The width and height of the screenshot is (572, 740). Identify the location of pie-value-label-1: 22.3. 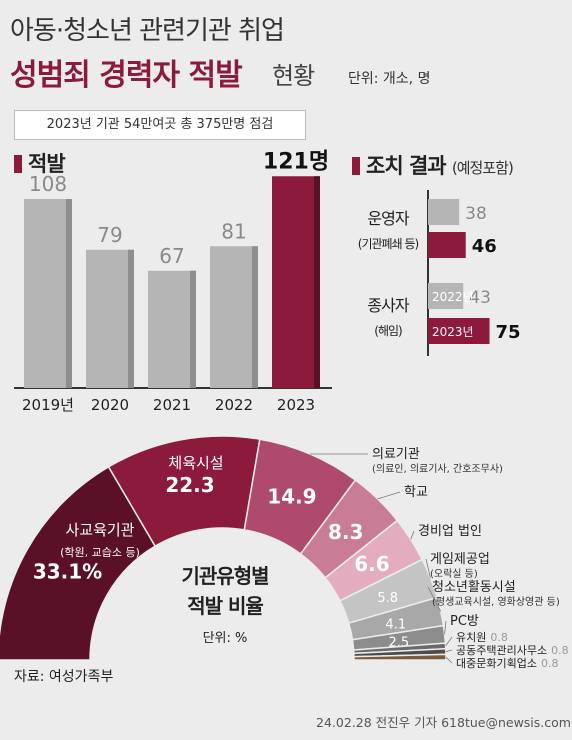
(189, 485).